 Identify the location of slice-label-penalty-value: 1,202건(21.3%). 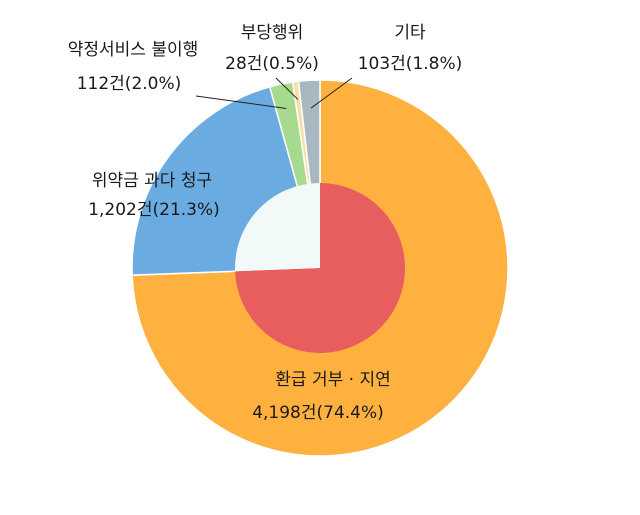
(154, 210).